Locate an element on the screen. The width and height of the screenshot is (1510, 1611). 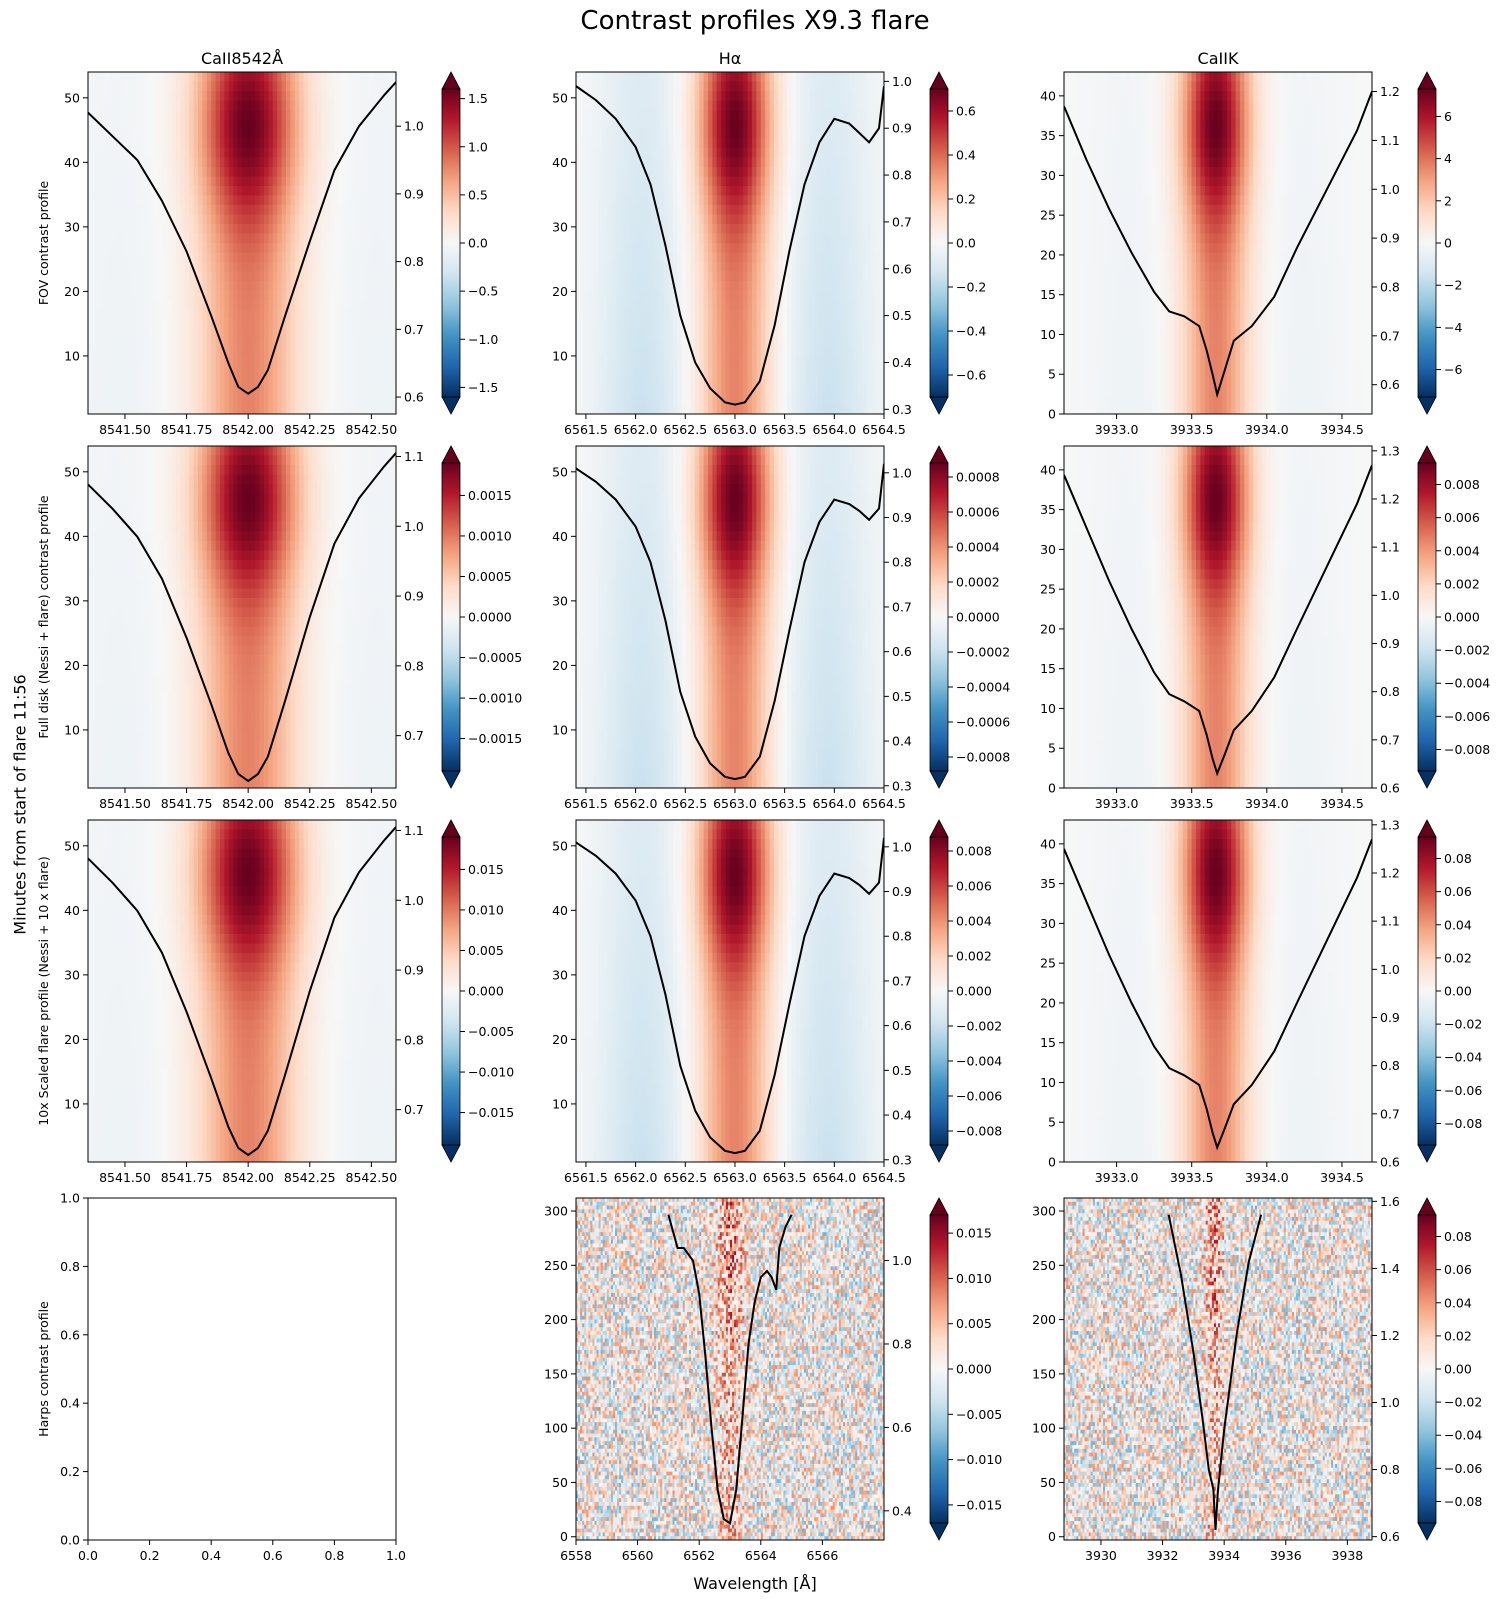
y2-tick-label-r1c2-5: 1.1 is located at coordinates (1390, 547).